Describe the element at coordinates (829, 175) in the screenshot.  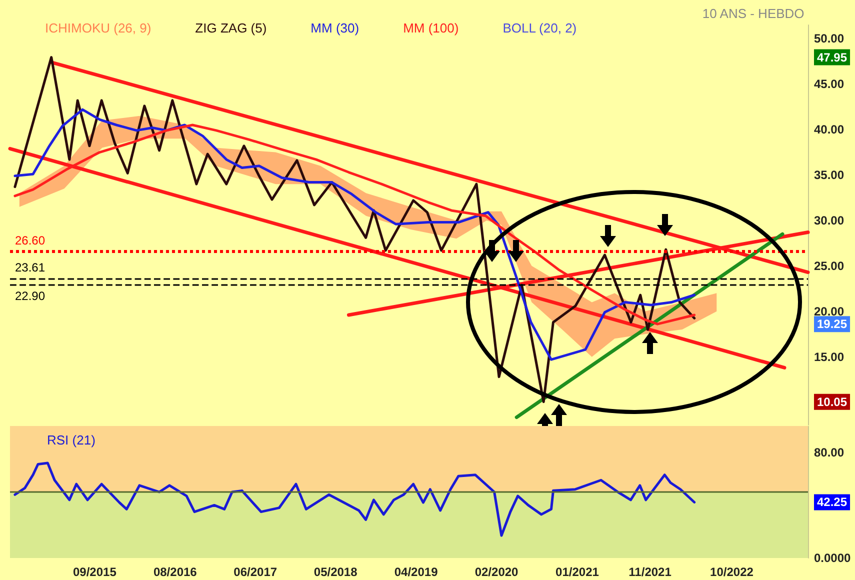
I see `y-tick-label: 35.00` at that location.